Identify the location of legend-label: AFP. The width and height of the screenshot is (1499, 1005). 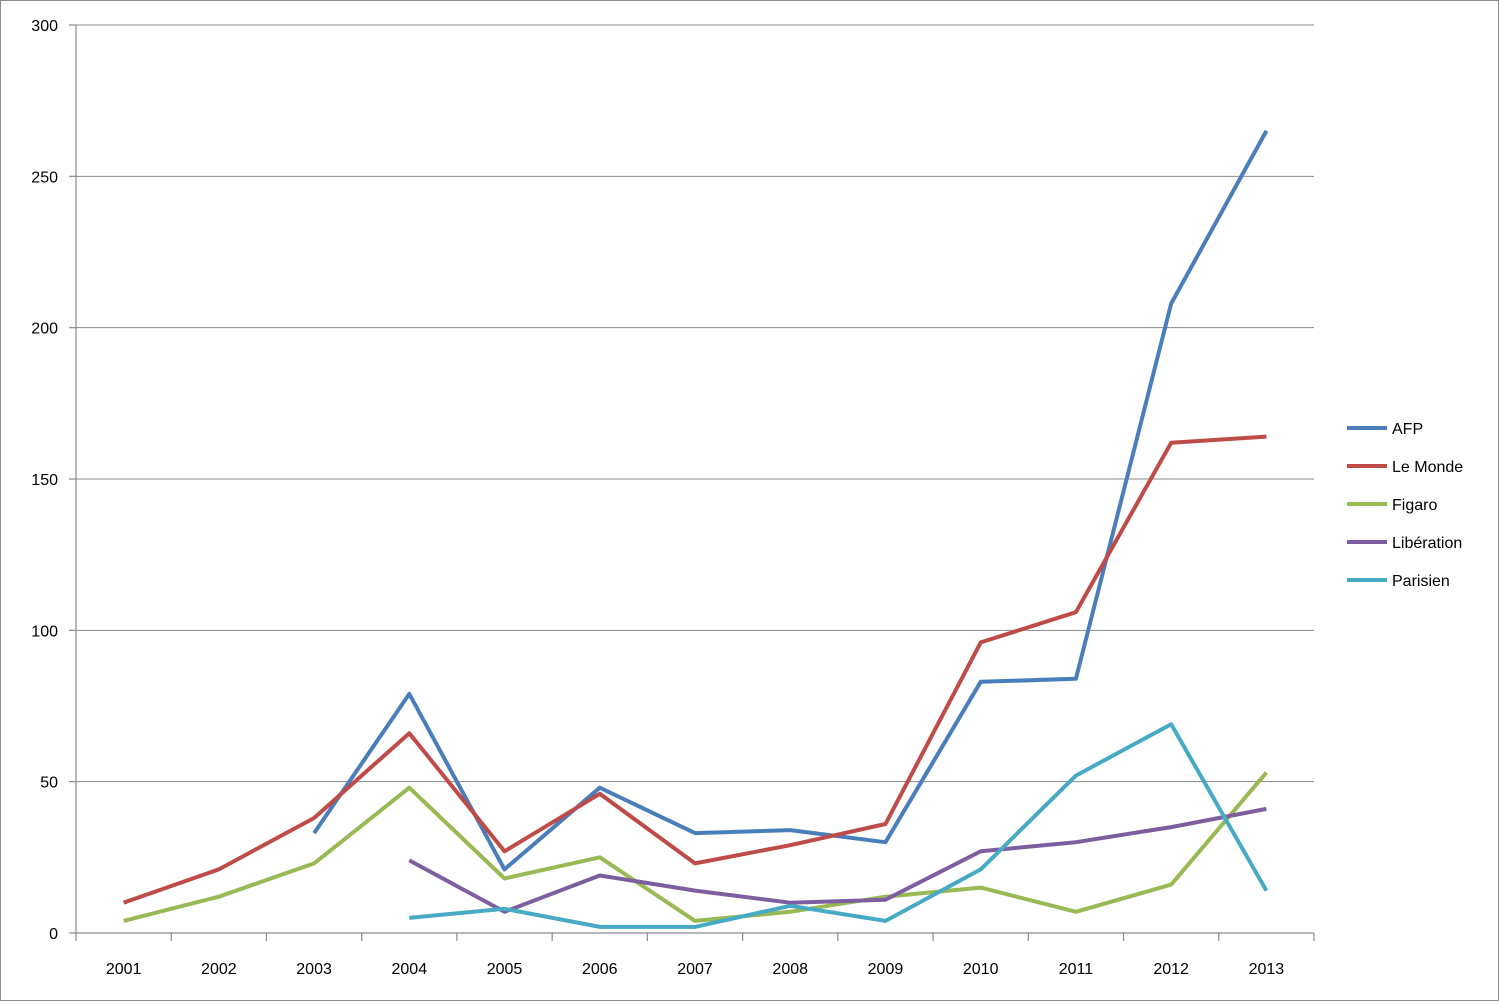
(1407, 429).